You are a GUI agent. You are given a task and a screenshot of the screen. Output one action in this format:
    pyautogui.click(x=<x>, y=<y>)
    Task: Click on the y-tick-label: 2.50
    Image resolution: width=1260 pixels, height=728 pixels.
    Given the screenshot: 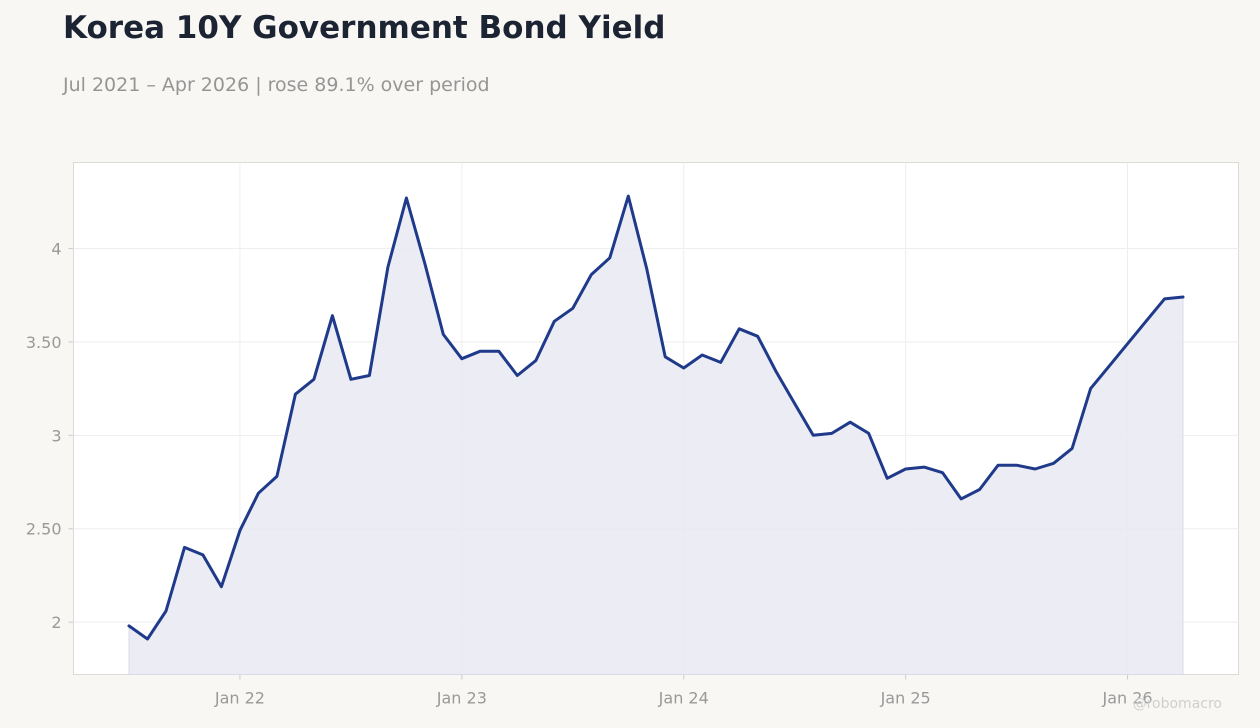 What is the action you would take?
    pyautogui.click(x=44, y=529)
    